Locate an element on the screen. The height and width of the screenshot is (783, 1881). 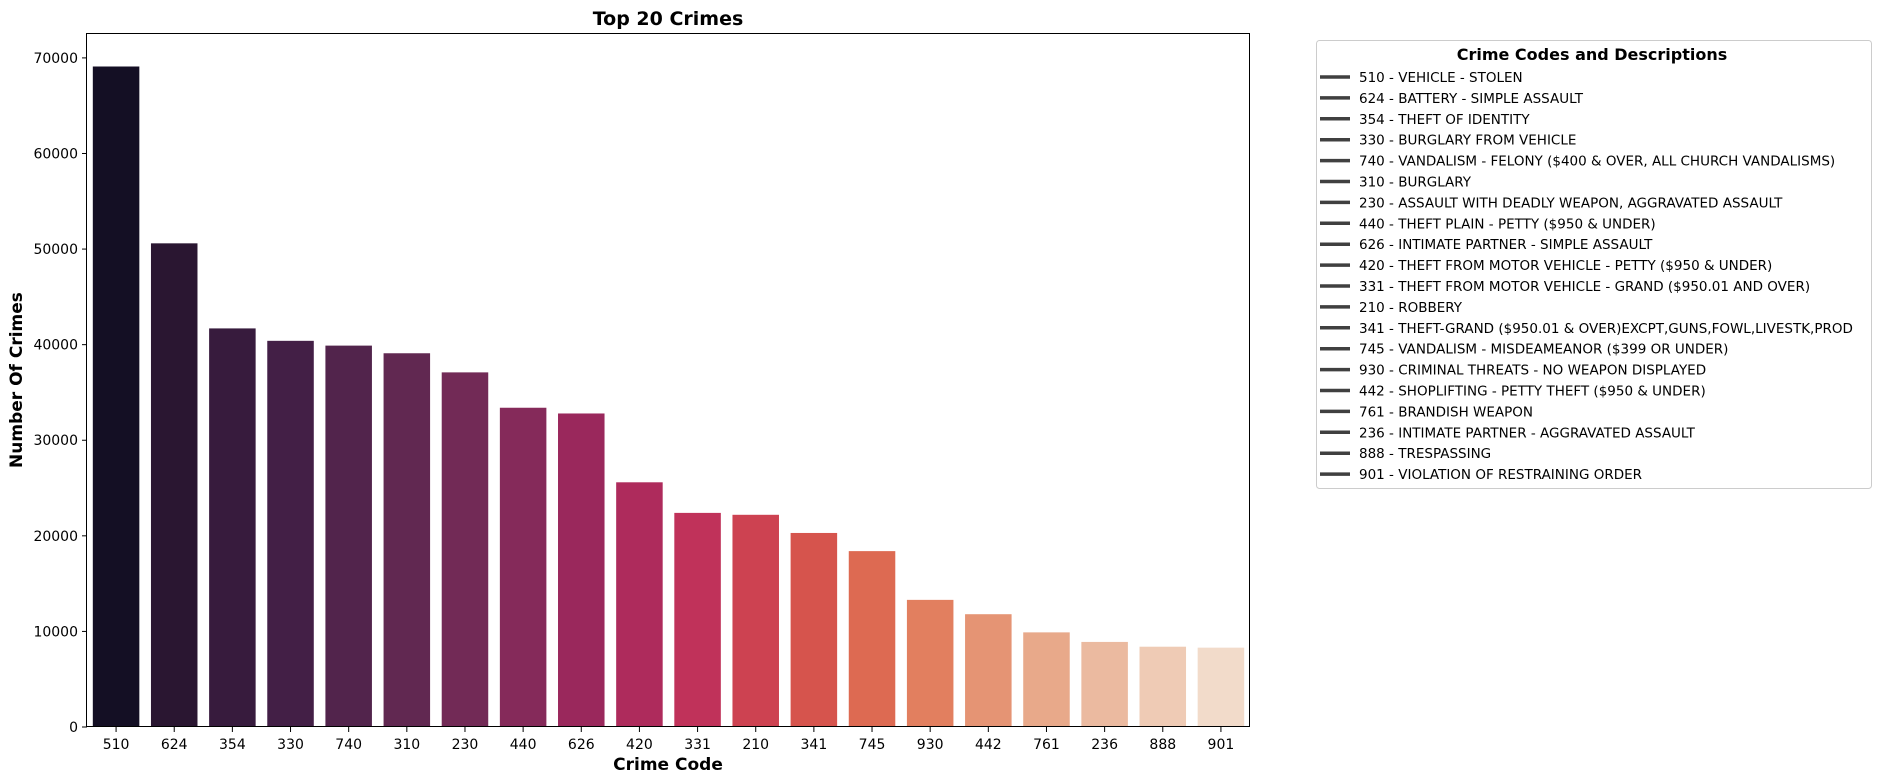
x-tick-label-210: 210 is located at coordinates (755, 745).